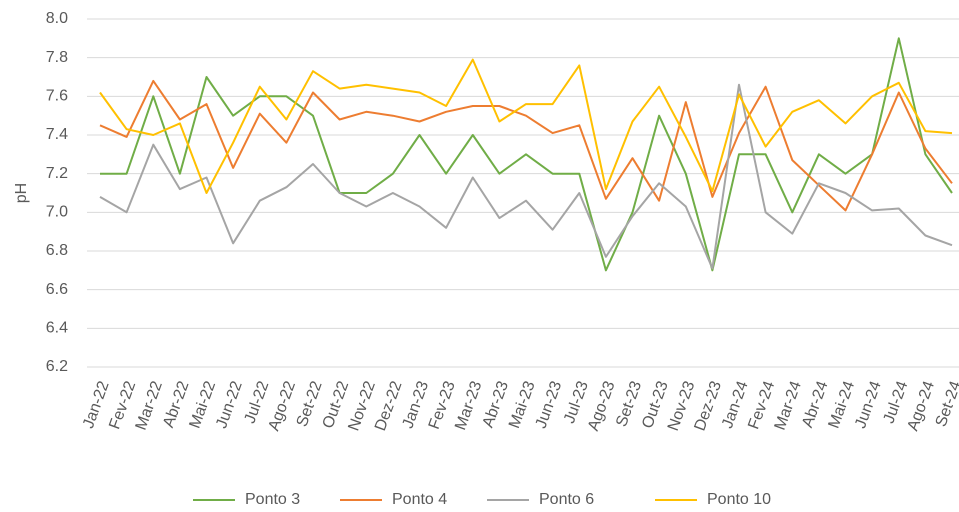 This screenshot has height=512, width=959. I want to click on y-tick-label: 6.2, so click(57, 366).